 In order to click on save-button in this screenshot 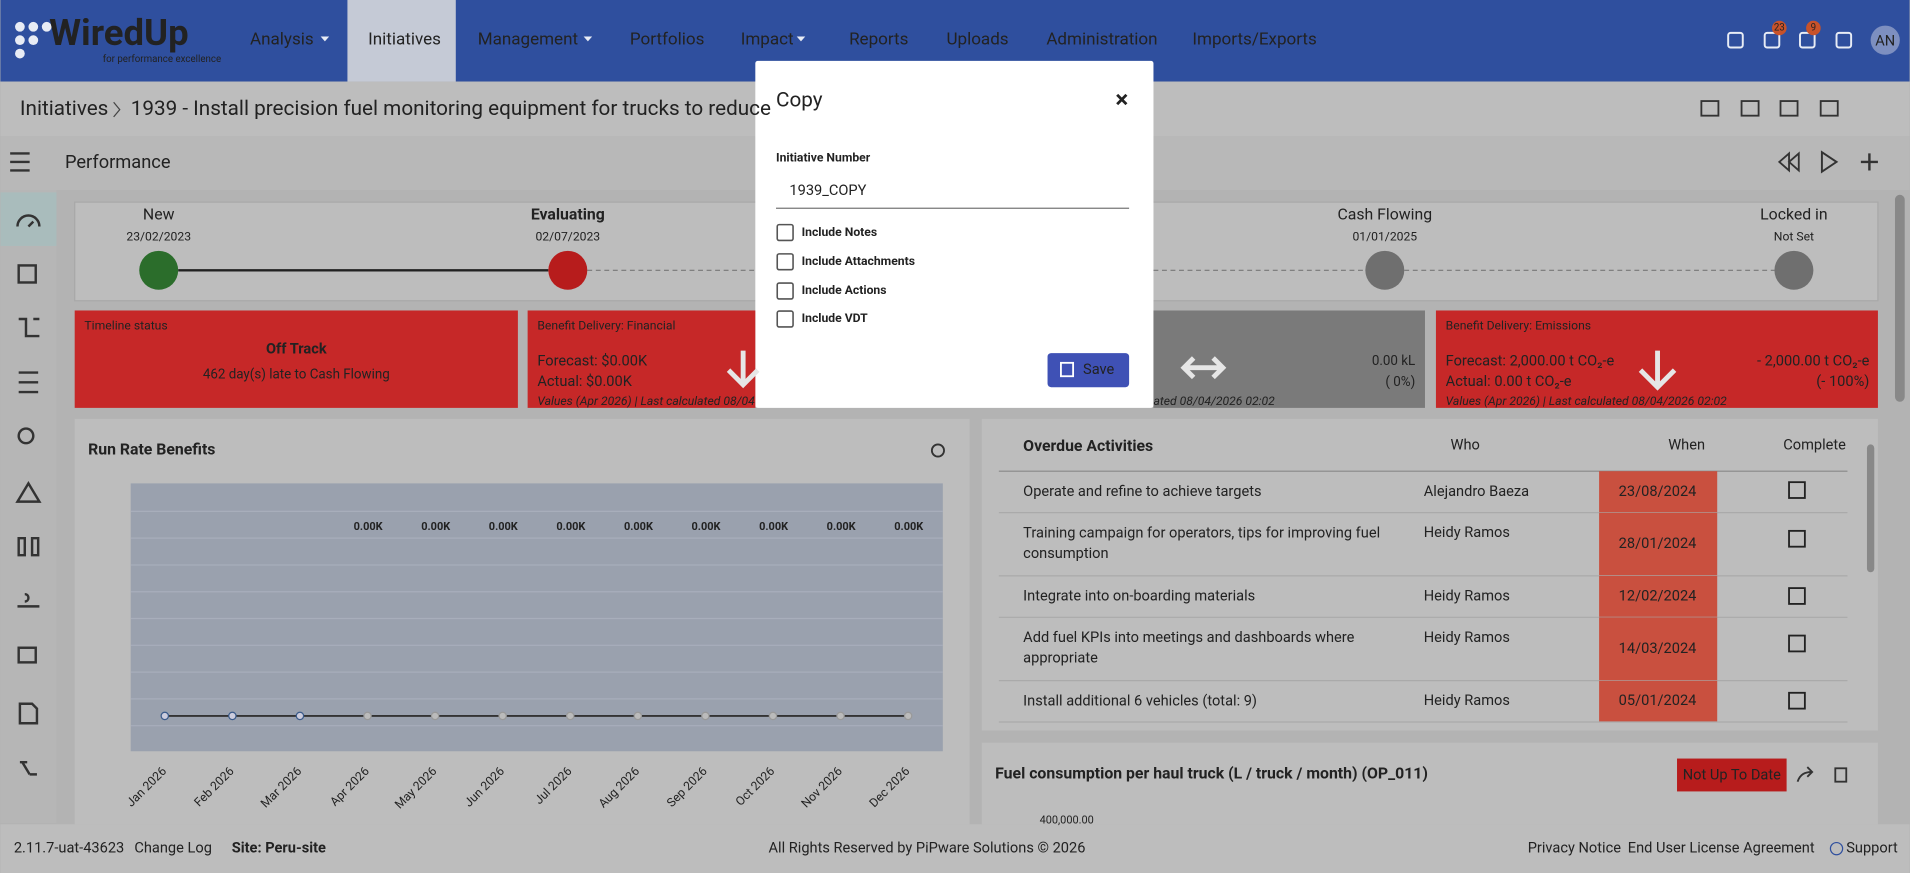, I will do `click(1088, 370)`.